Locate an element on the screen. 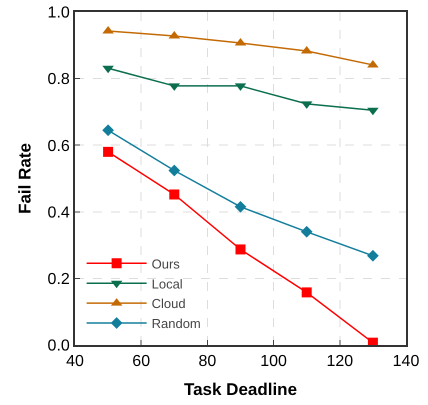 This screenshot has width=428, height=405. x-tick-label: 40 is located at coordinates (75, 361).